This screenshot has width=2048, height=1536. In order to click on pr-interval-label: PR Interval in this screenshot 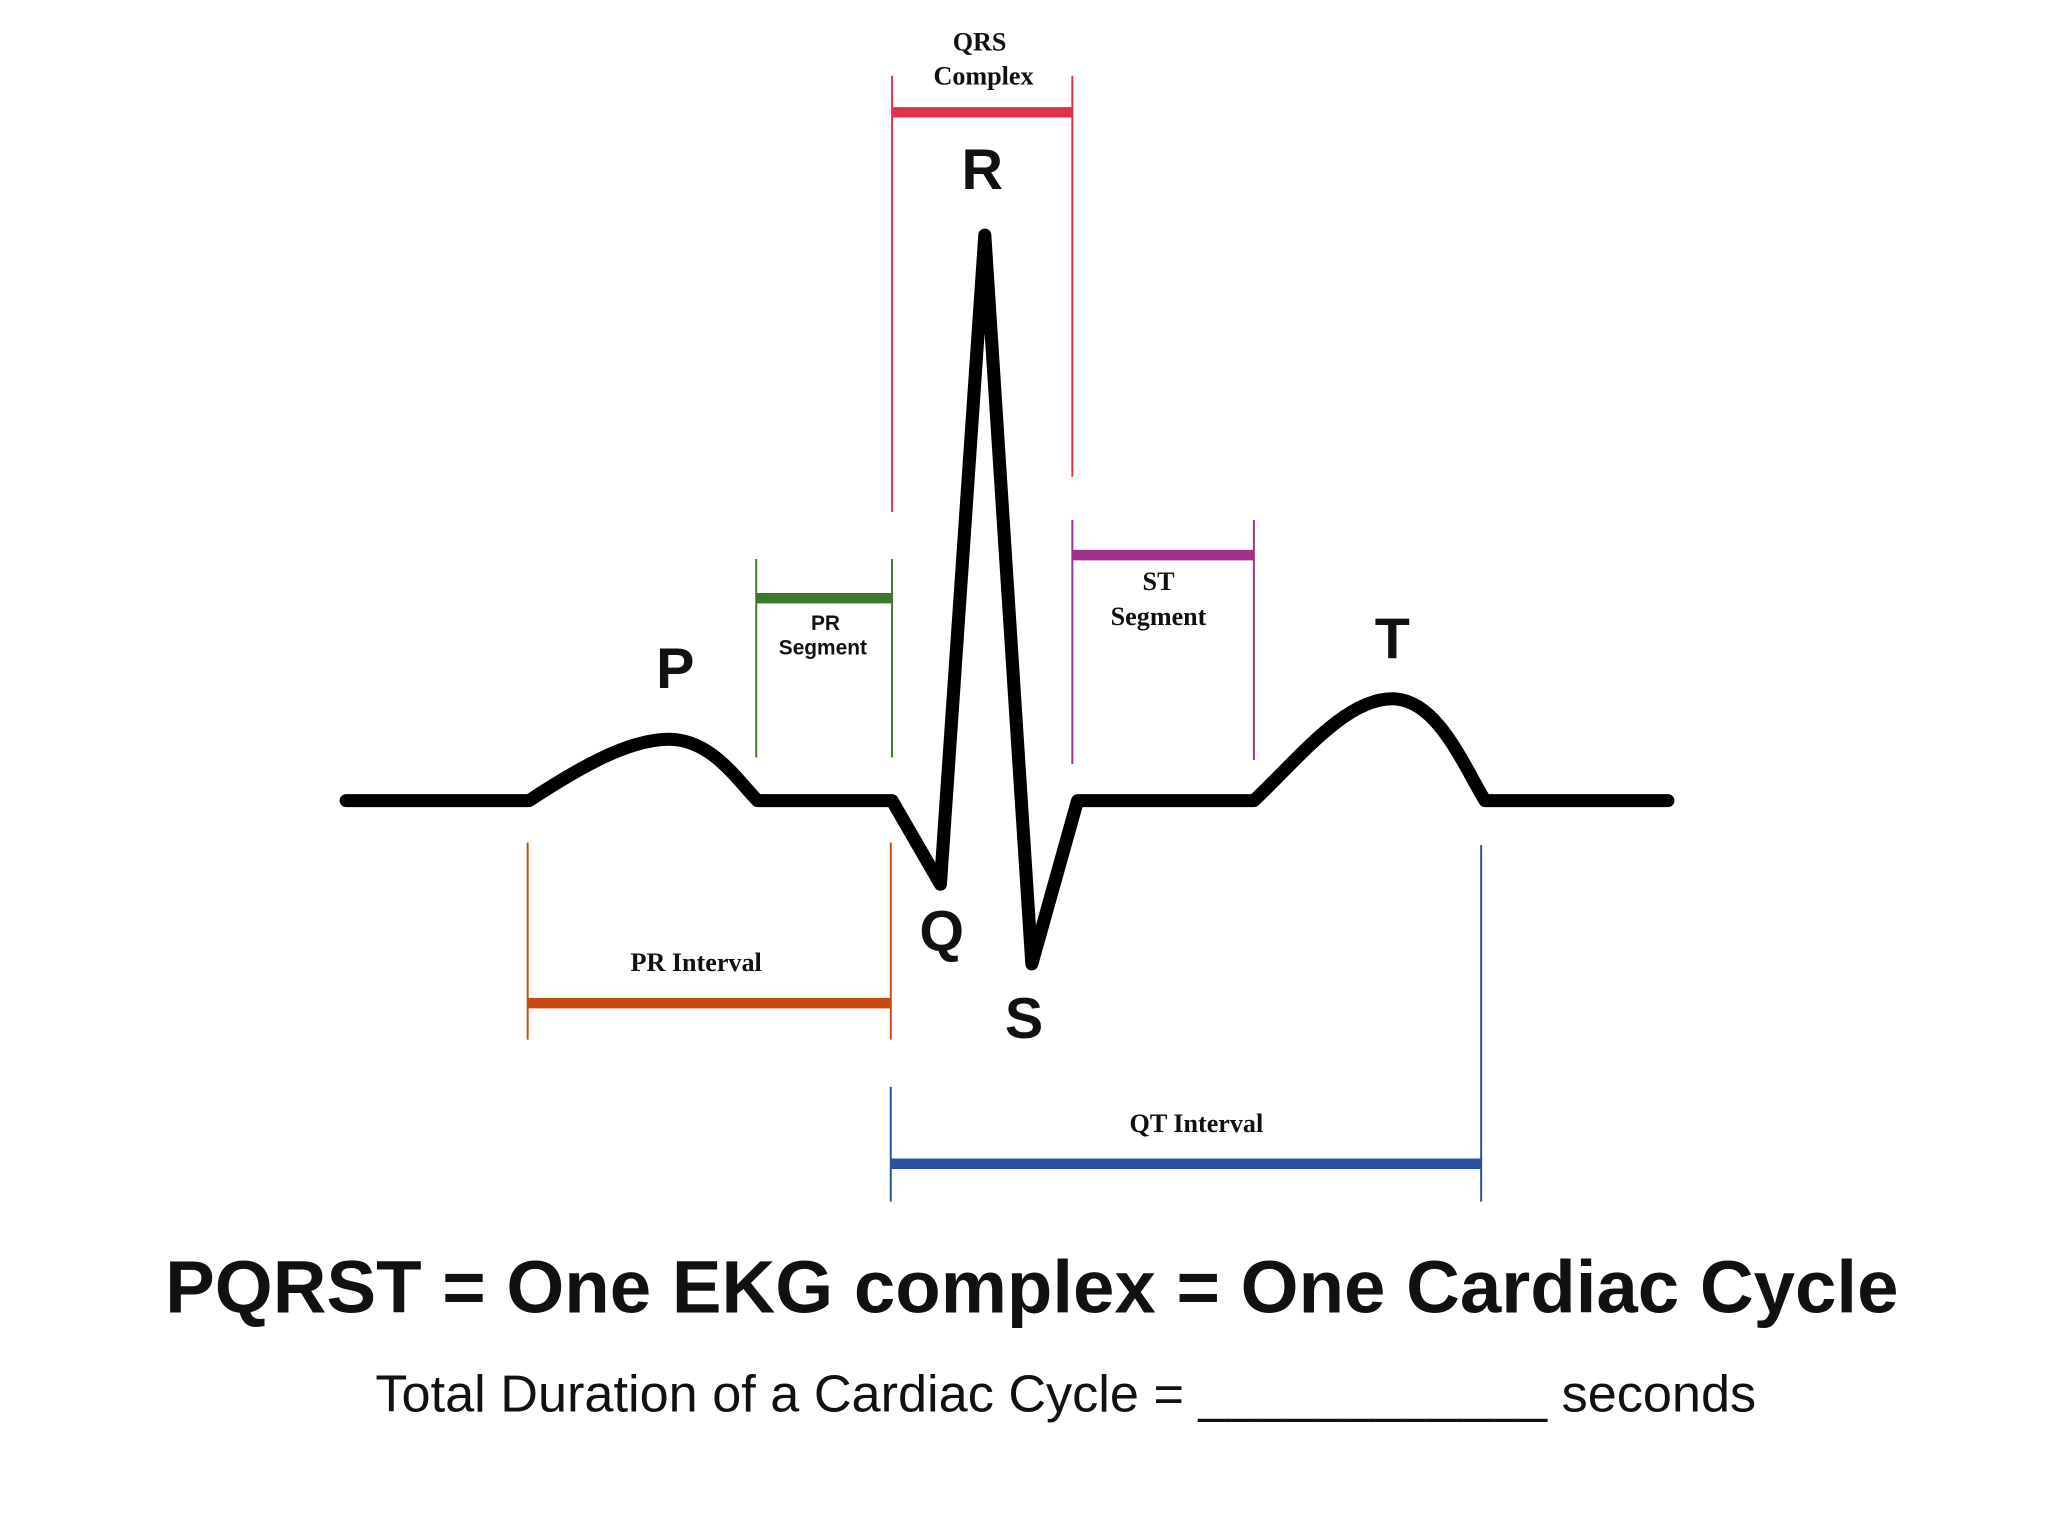, I will do `click(696, 962)`.